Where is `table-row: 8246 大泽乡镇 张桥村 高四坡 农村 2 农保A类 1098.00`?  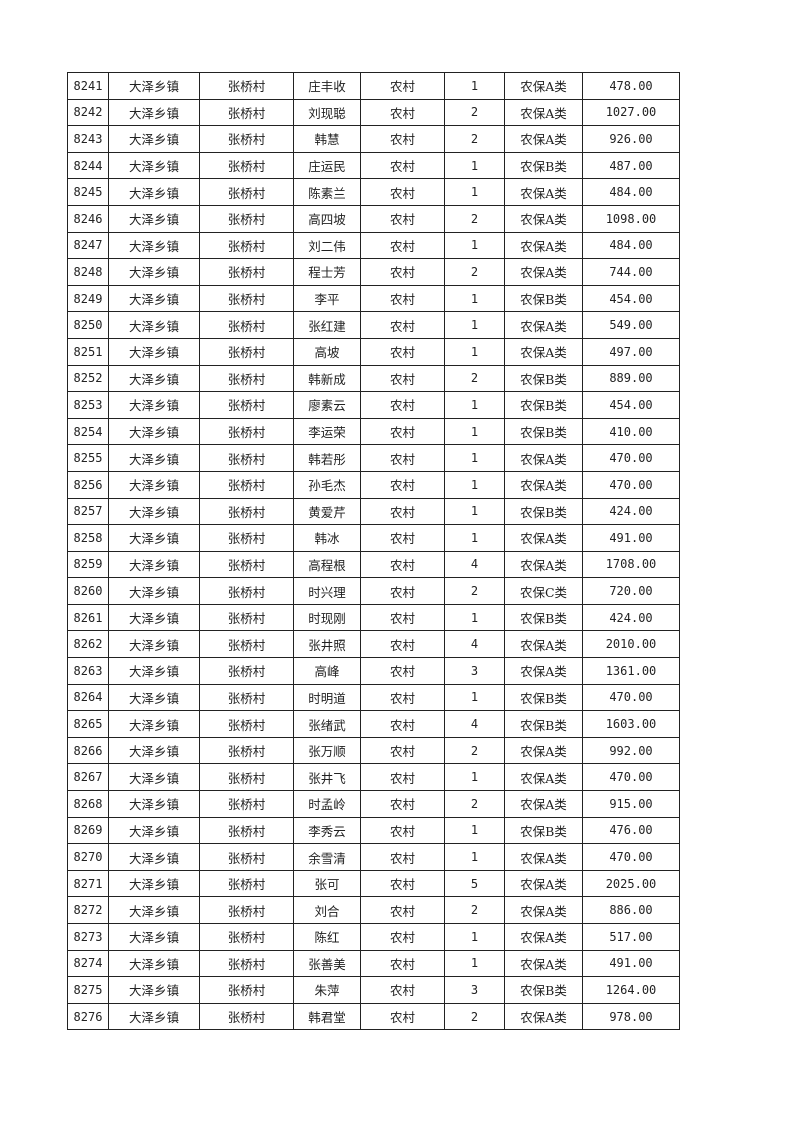 table-row: 8246 大泽乡镇 张桥村 高四坡 农村 2 农保A类 1098.00 is located at coordinates (373, 218).